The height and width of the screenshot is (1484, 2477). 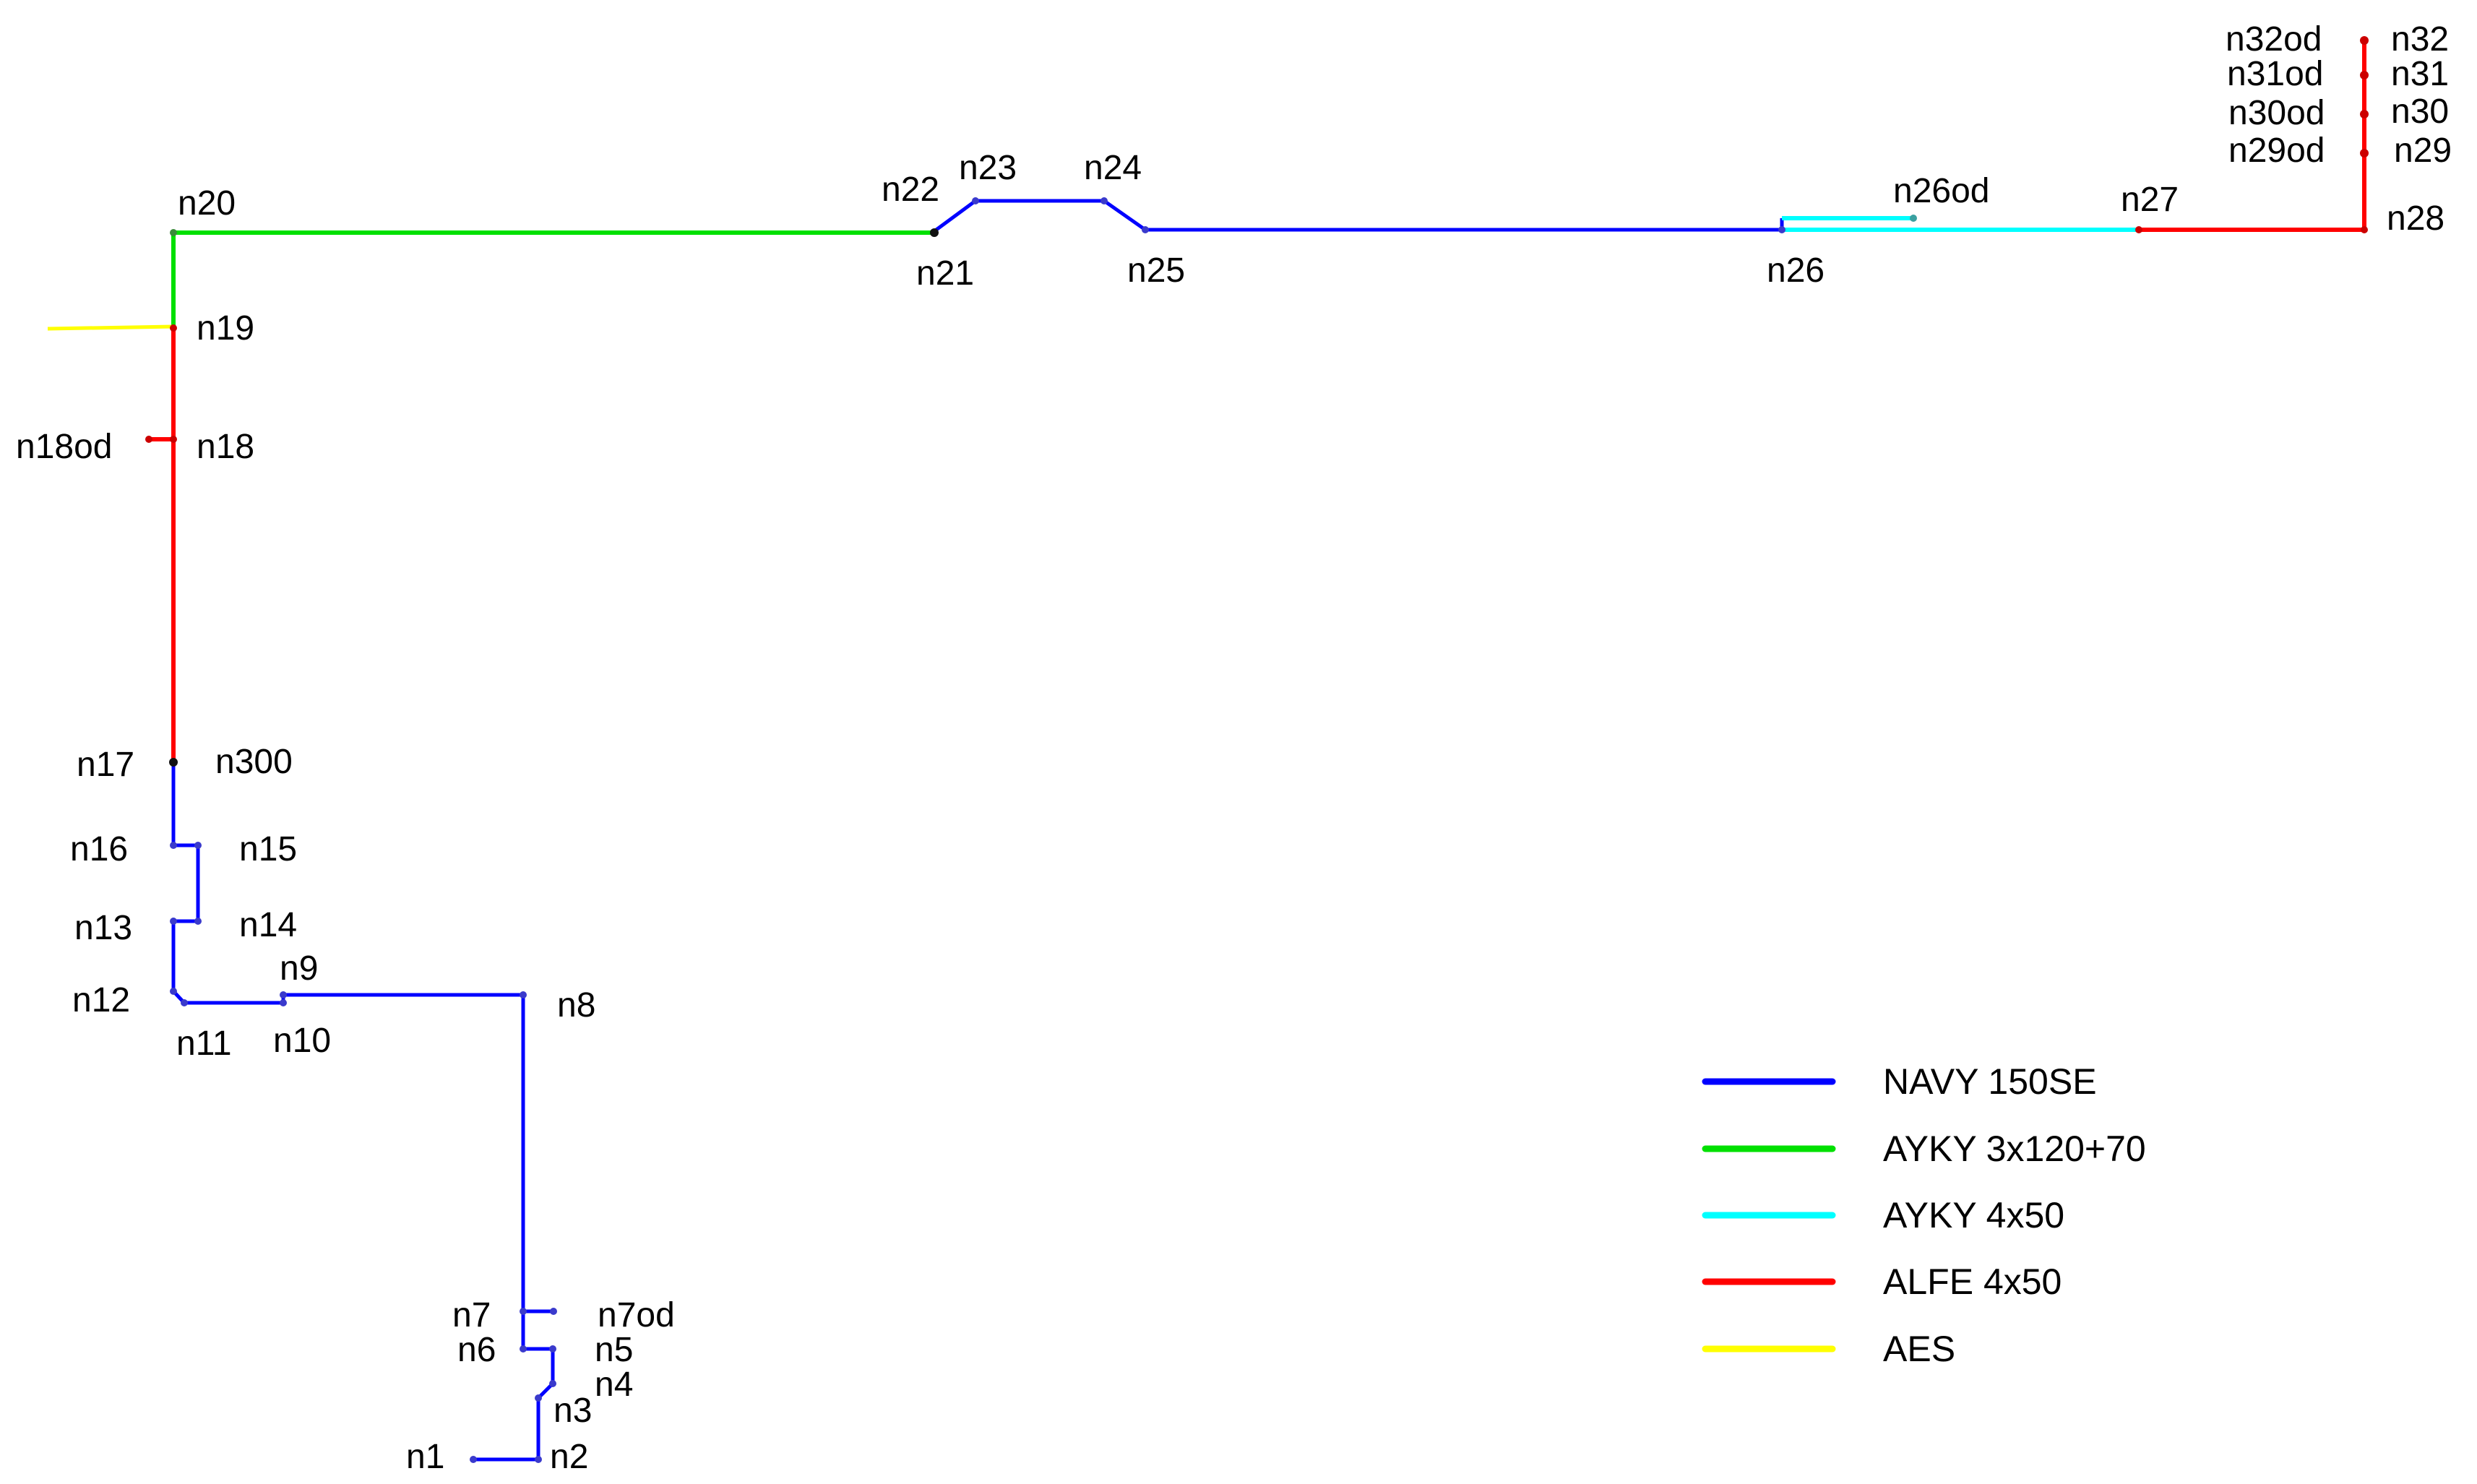 What do you see at coordinates (614, 1385) in the screenshot?
I see `node-label-n4: n4` at bounding box center [614, 1385].